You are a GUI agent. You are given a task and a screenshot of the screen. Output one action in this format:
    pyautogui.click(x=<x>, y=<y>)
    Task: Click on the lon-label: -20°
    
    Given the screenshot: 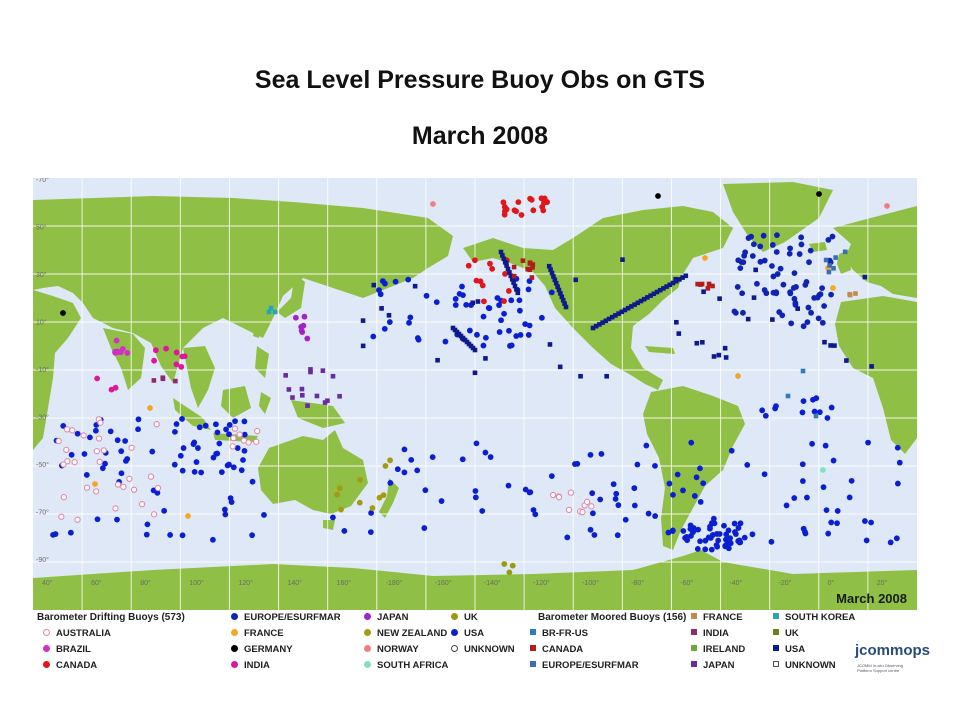 What is the action you would take?
    pyautogui.click(x=785, y=583)
    